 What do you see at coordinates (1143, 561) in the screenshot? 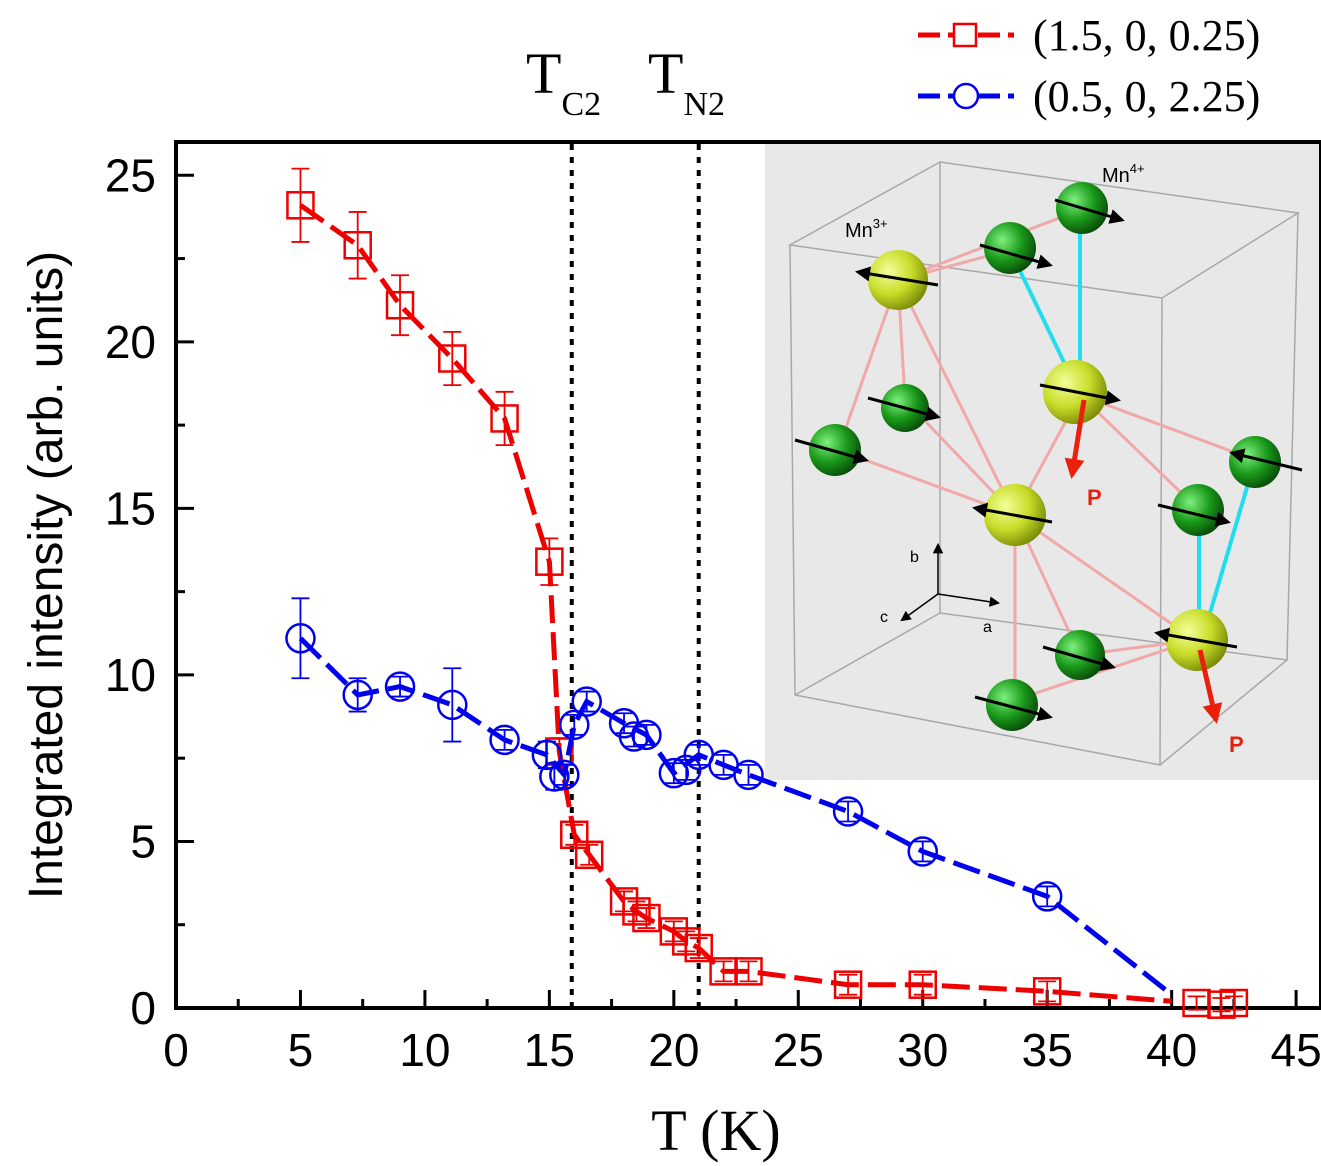
I see `polarization-arrows` at bounding box center [1143, 561].